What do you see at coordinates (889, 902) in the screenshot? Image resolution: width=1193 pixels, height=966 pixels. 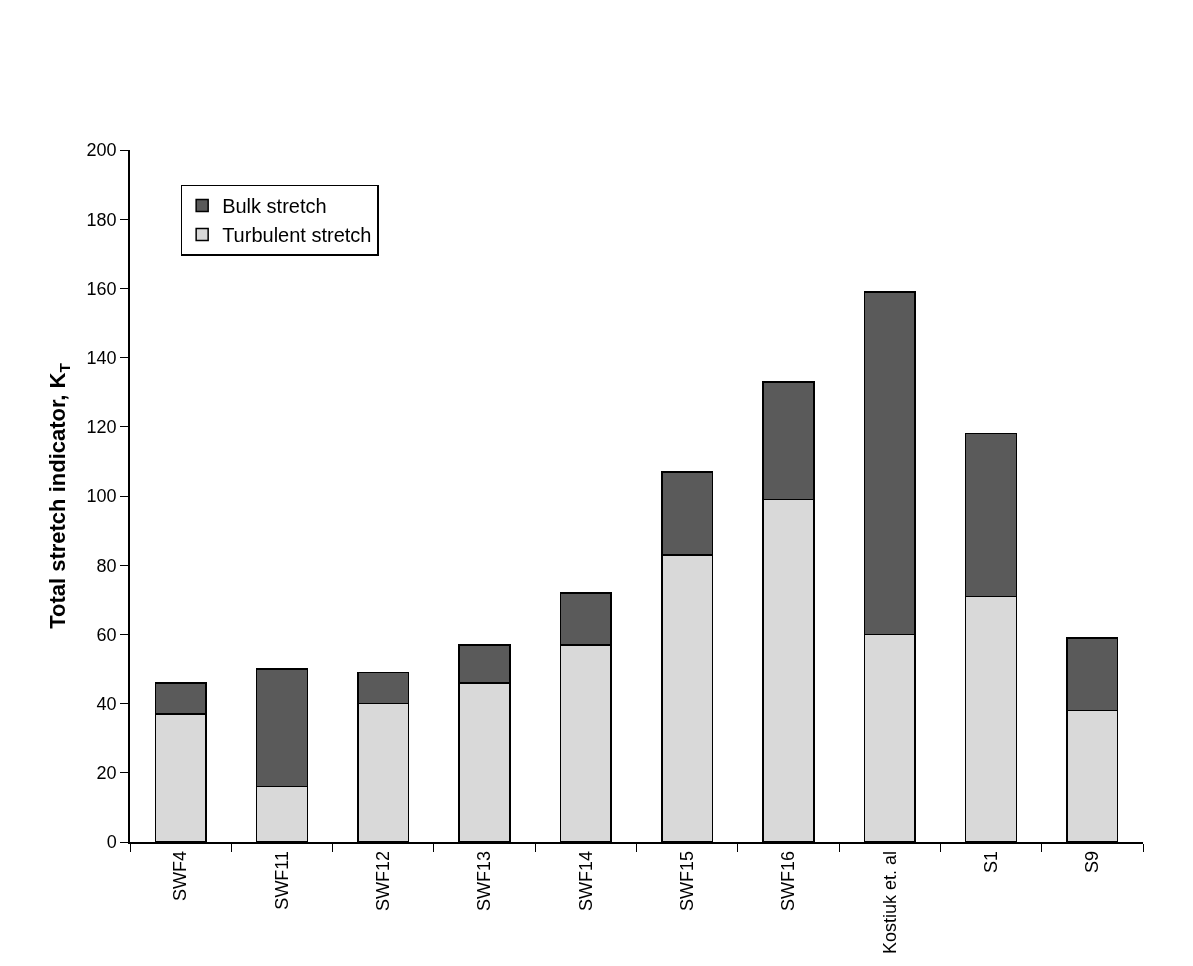 I see `x-tick-label: Kostiuk et. al` at bounding box center [889, 902].